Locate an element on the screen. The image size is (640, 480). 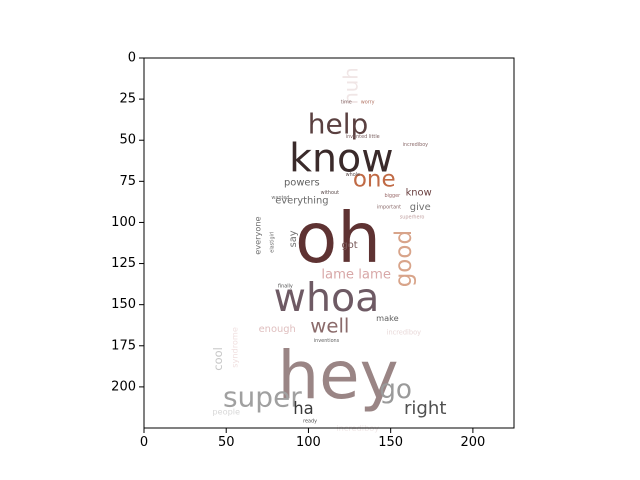
word-make-19: make is located at coordinates (387, 318).